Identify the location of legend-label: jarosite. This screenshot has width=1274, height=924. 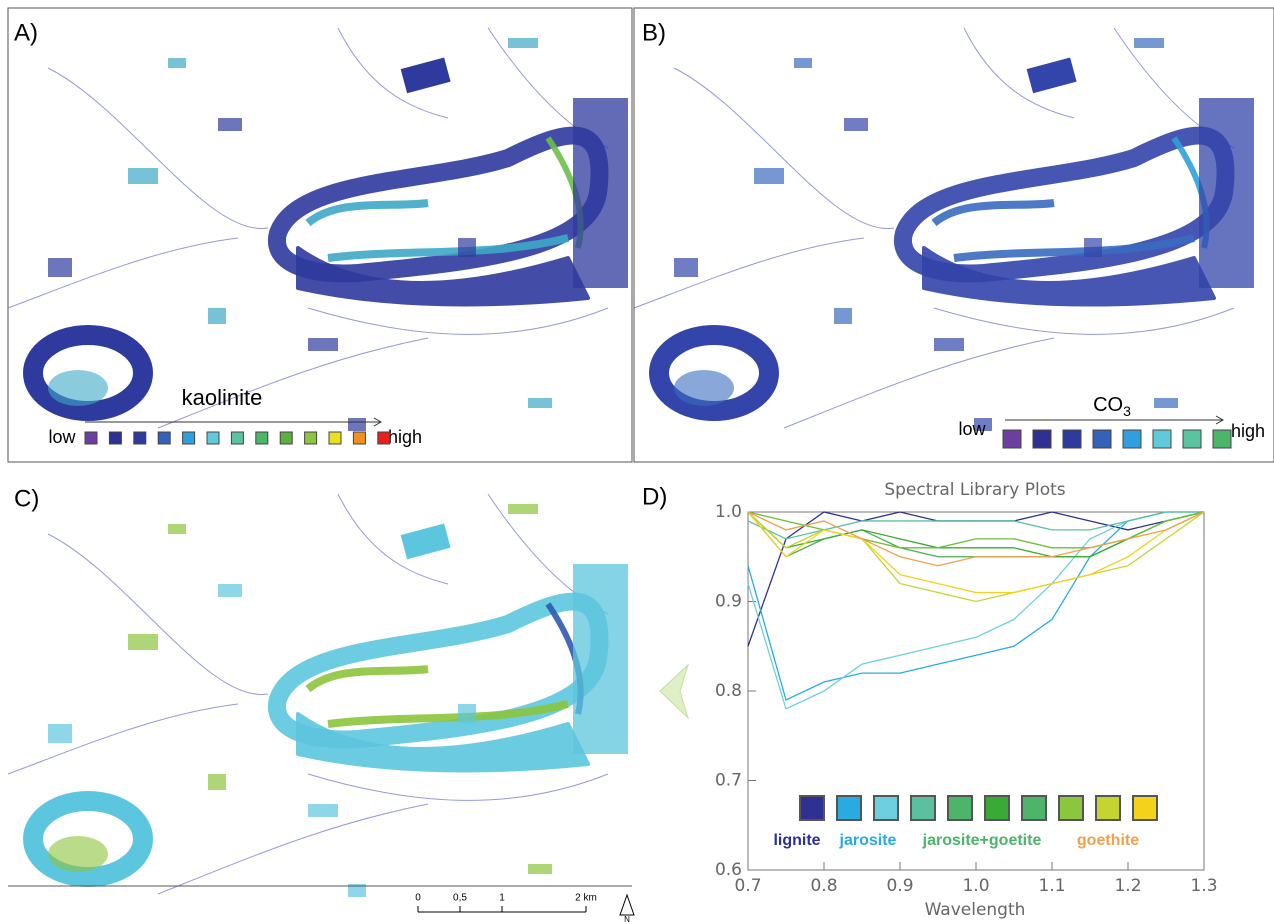
(868, 840).